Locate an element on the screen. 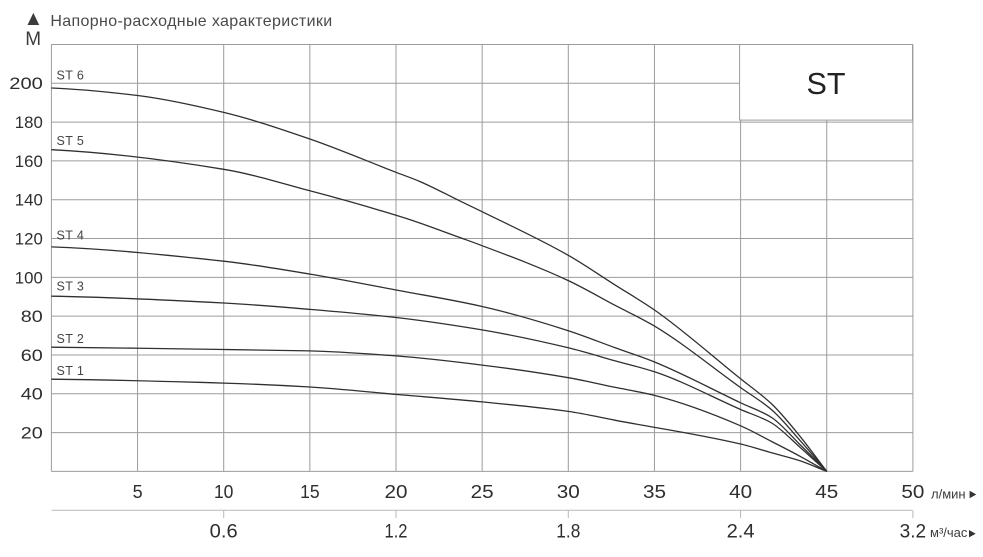  svg-text: 10 is located at coordinates (224, 492).